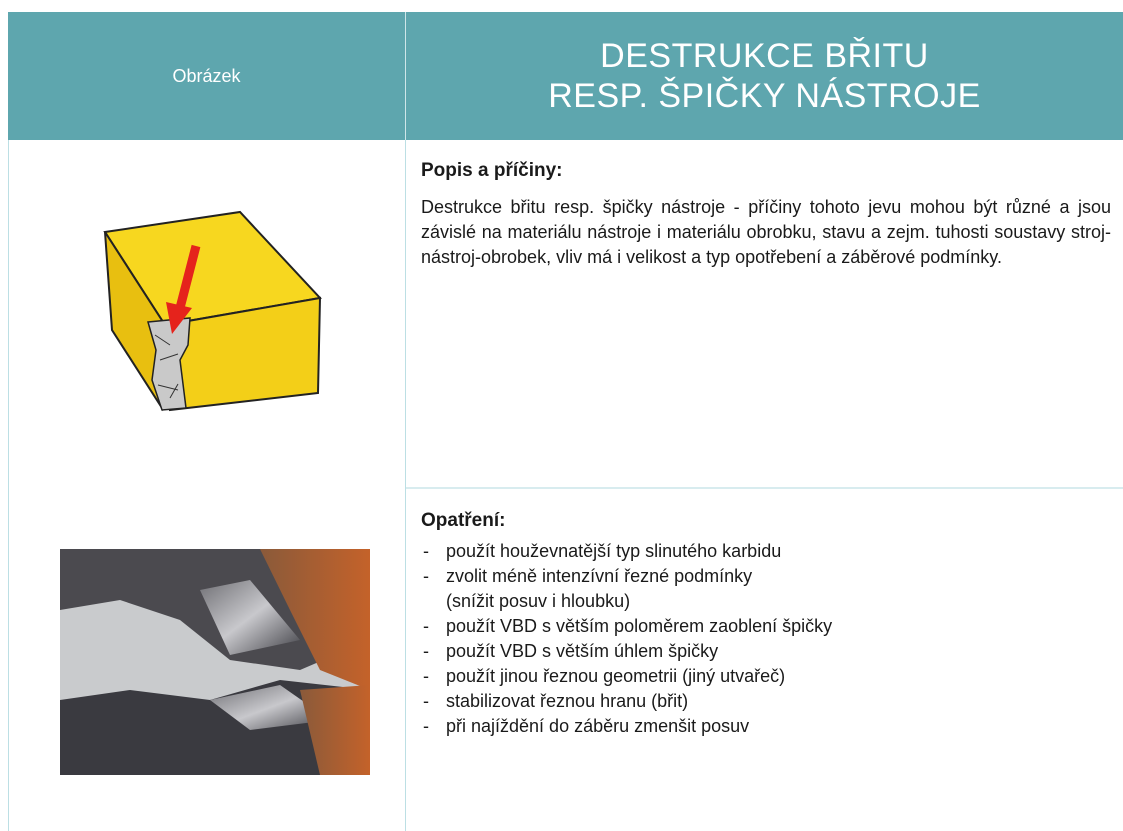 Image resolution: width=1123 pixels, height=831 pixels. Describe the element at coordinates (766, 701) in the screenshot. I see `list-item: stabilizovat řeznou hranu (břit)` at that location.